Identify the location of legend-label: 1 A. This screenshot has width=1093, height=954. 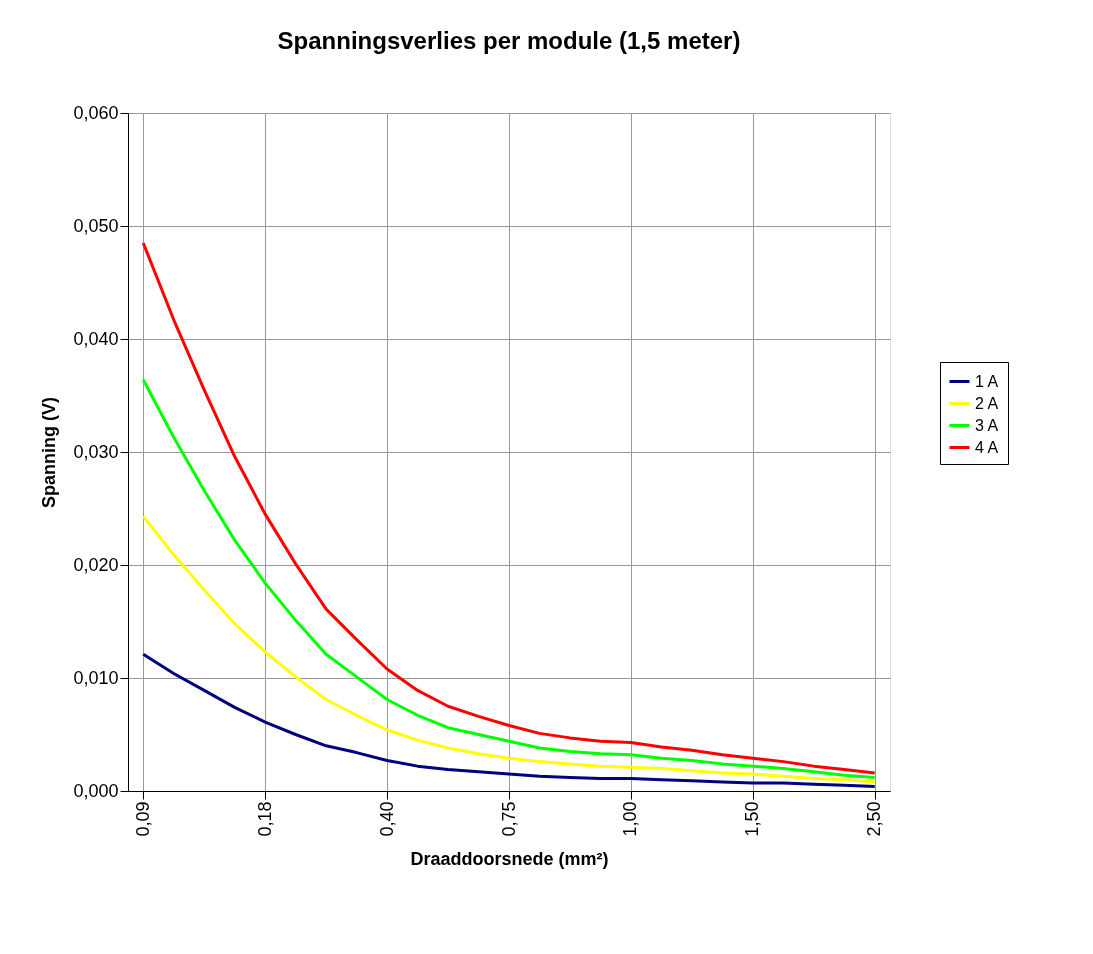
(987, 381).